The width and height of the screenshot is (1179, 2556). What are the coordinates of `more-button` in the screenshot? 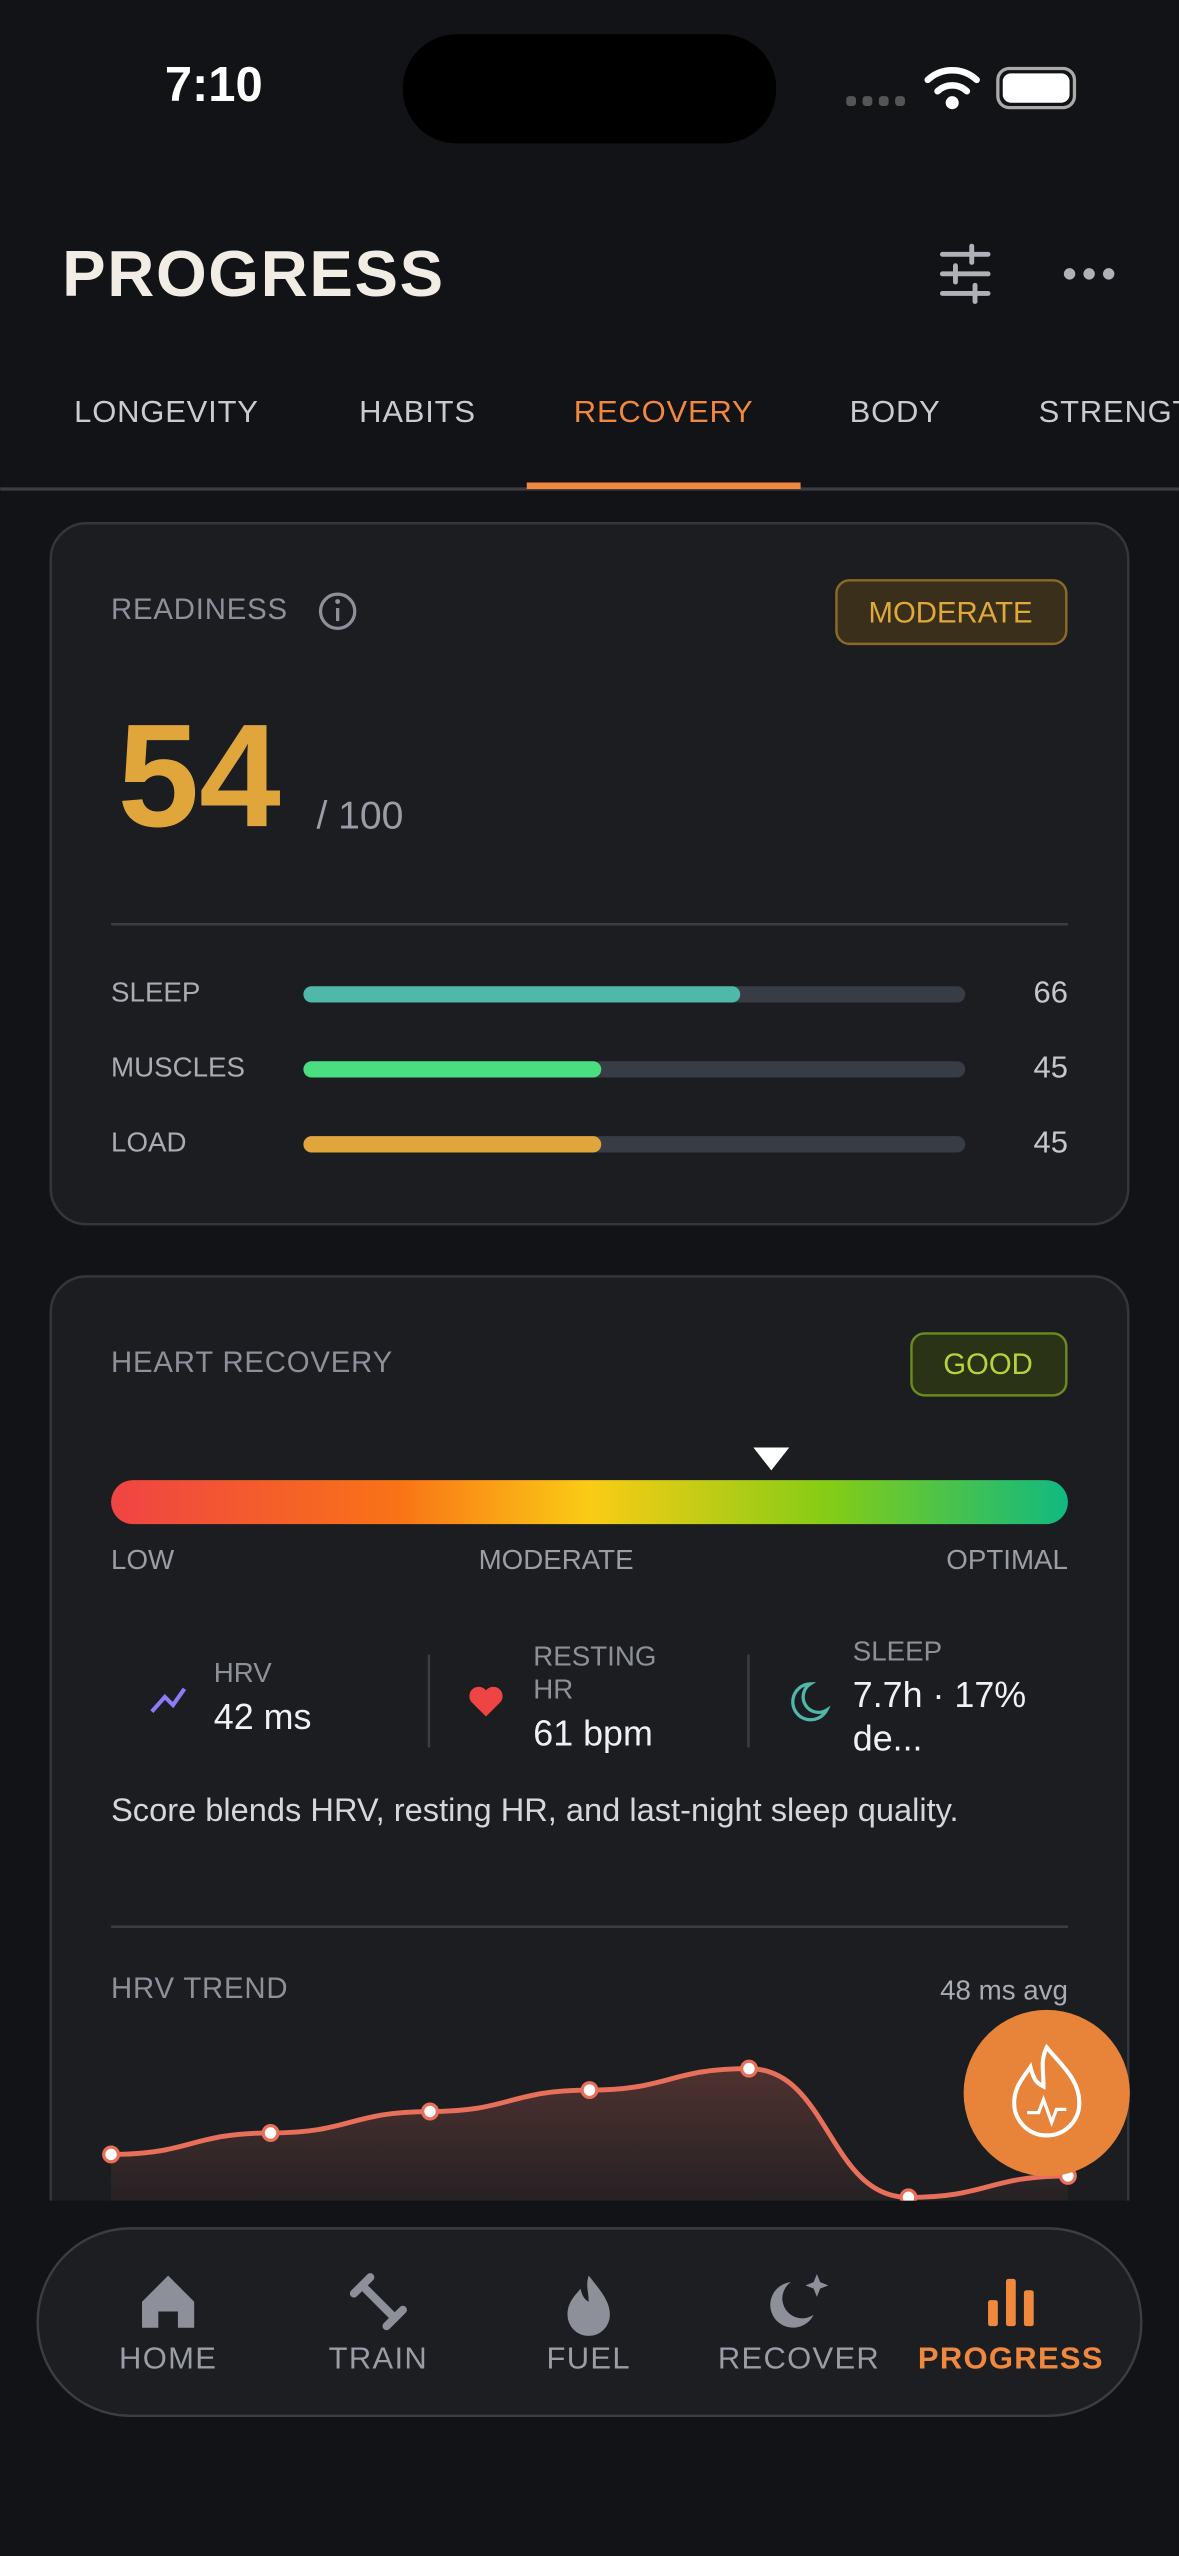 It's located at (1089, 274).